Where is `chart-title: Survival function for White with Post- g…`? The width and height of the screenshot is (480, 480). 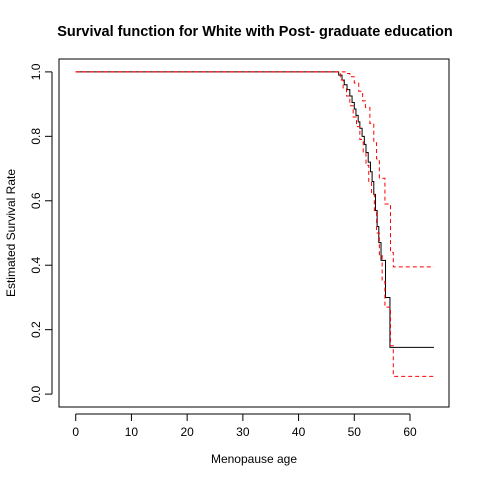 chart-title: Survival function for White with Post- g… is located at coordinates (255, 32).